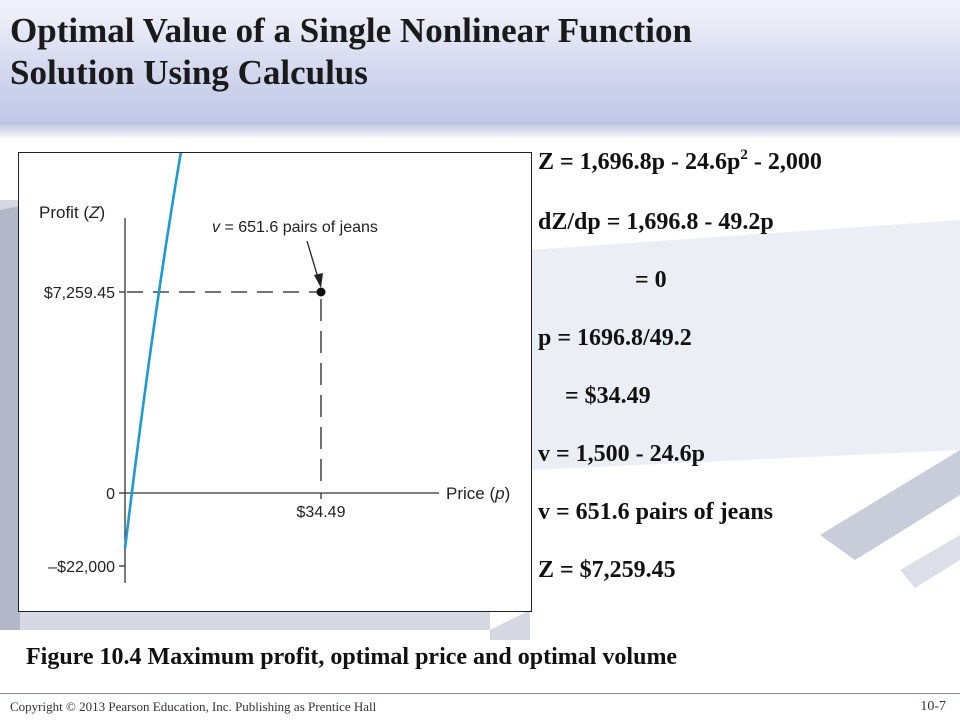 This screenshot has width=960, height=720. Describe the element at coordinates (890, 505) in the screenshot. I see `diagonal-stripe-upper` at that location.